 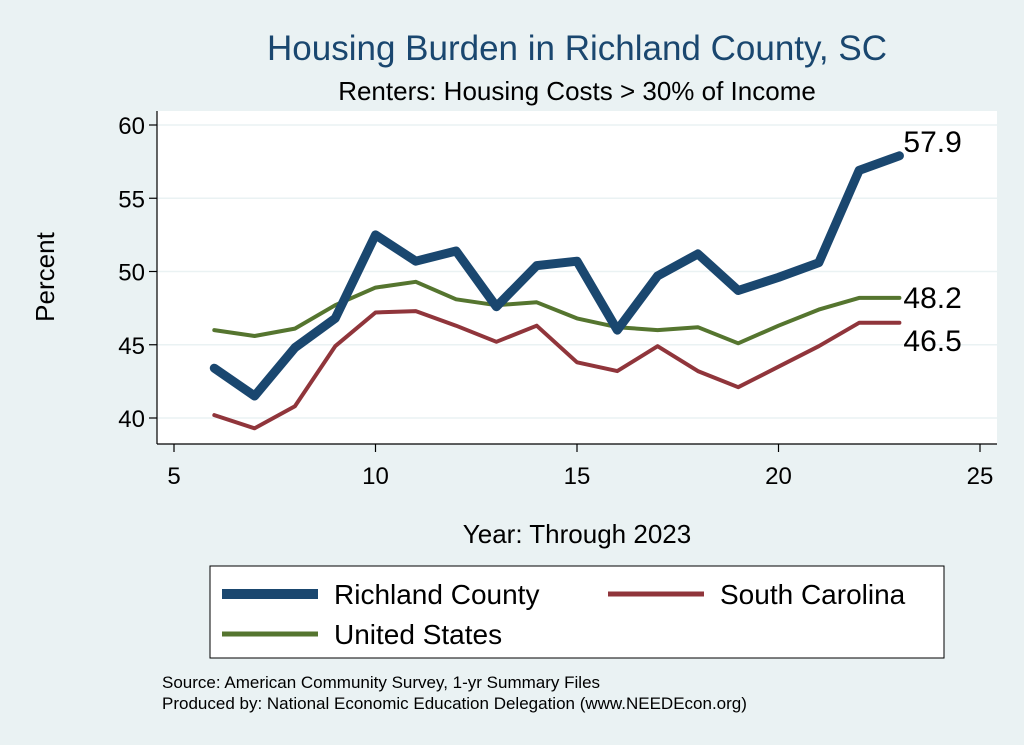 What do you see at coordinates (131, 199) in the screenshot?
I see `y-tick-label: 55` at bounding box center [131, 199].